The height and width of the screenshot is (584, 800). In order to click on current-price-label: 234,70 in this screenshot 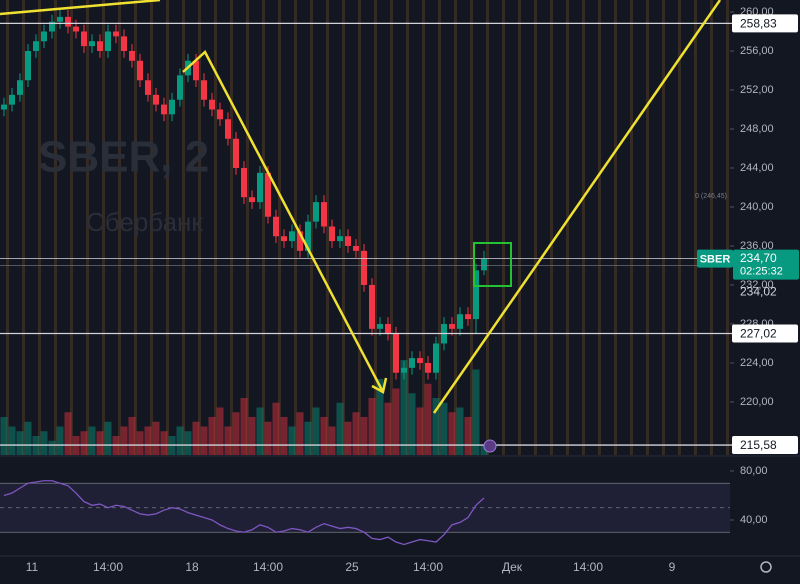, I will do `click(758, 258)`.